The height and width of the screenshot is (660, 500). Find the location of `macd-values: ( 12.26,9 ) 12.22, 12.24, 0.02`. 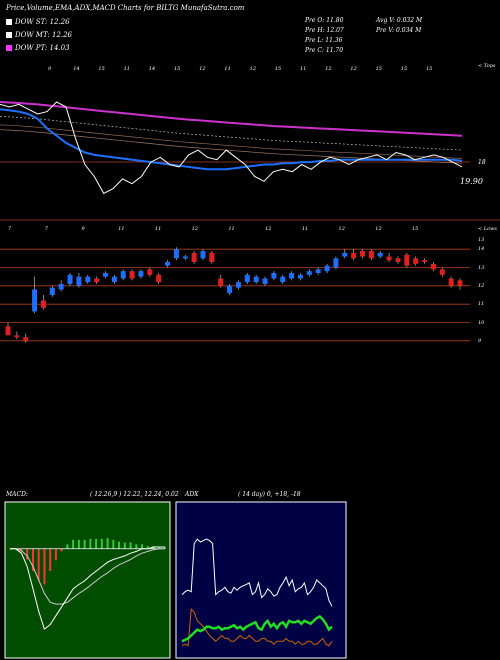

macd-values: ( 12.26,9 ) 12.22, 12.24, 0.02 is located at coordinates (134, 494).